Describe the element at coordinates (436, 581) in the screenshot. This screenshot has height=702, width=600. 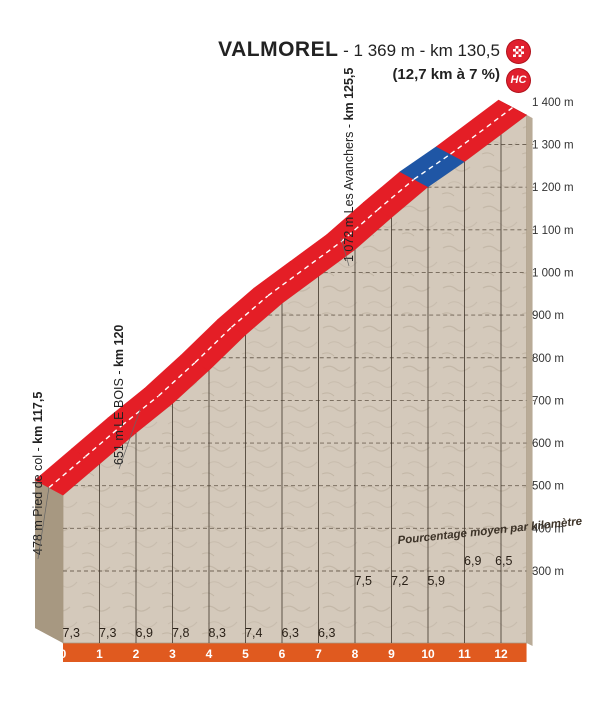
I see `gradient-label: 5,9` at that location.